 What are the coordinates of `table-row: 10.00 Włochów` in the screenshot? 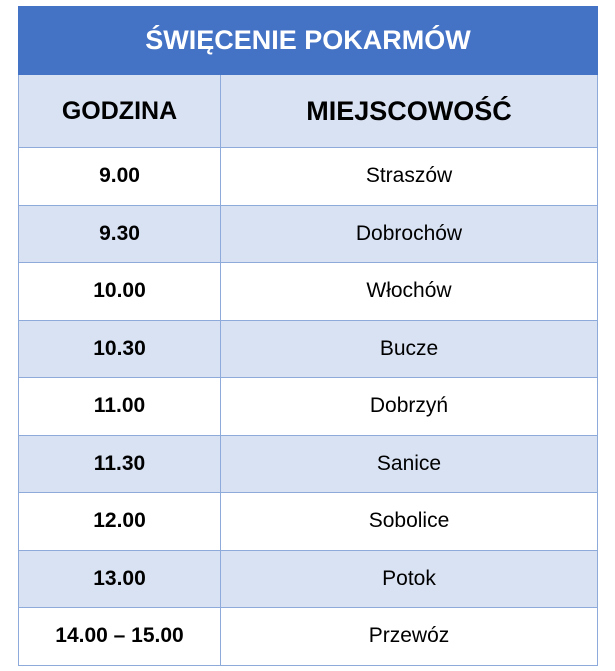 It's located at (308, 291).